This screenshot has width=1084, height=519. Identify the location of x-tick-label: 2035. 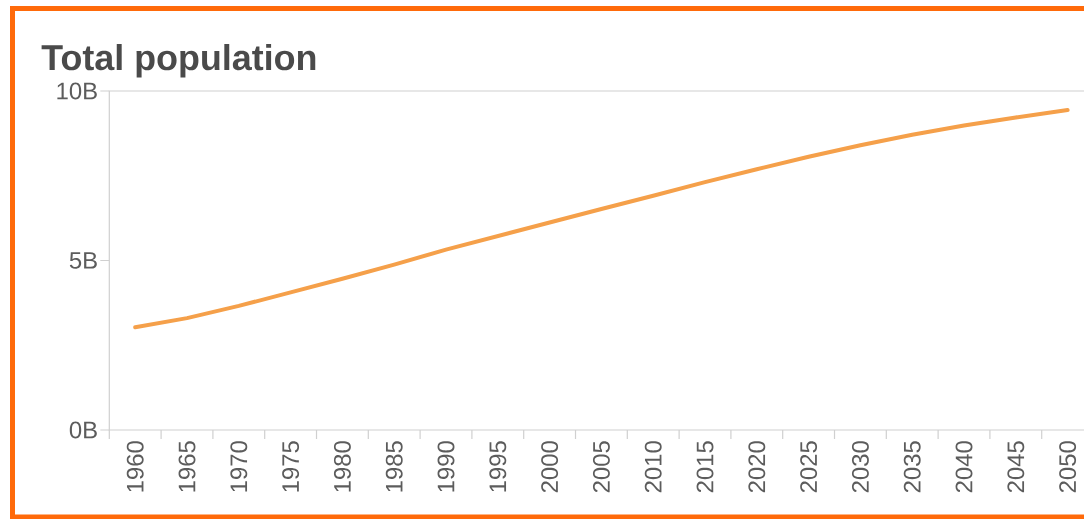
(912, 467).